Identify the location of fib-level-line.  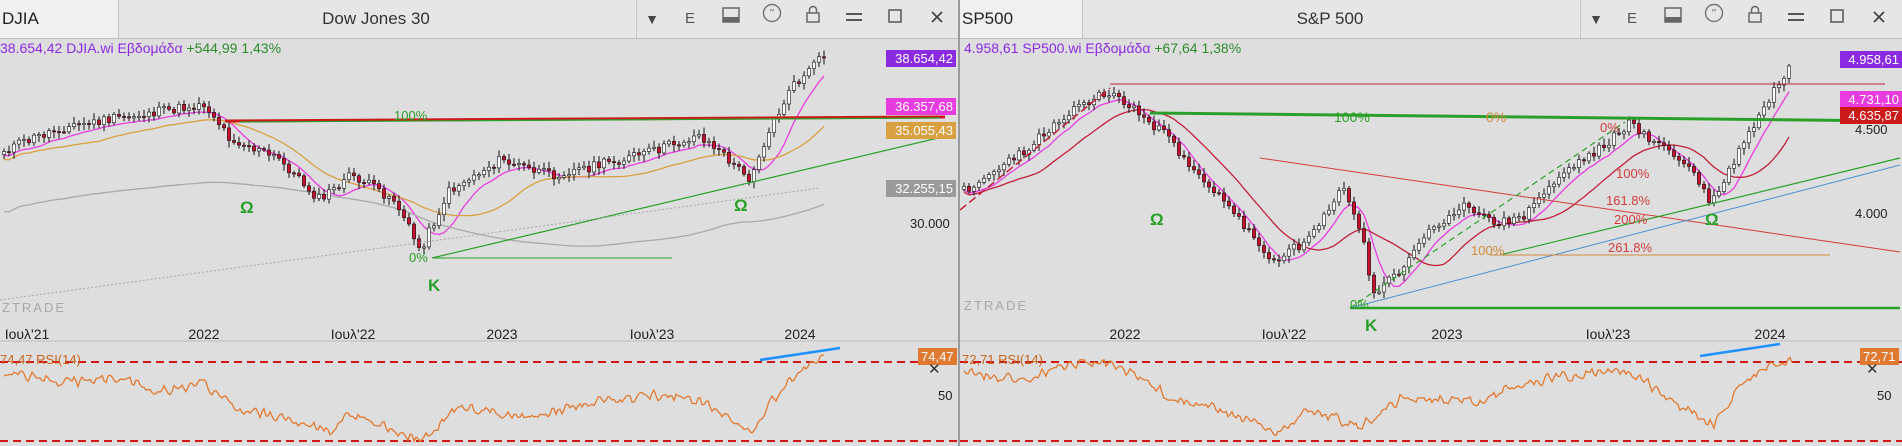
(590, 120).